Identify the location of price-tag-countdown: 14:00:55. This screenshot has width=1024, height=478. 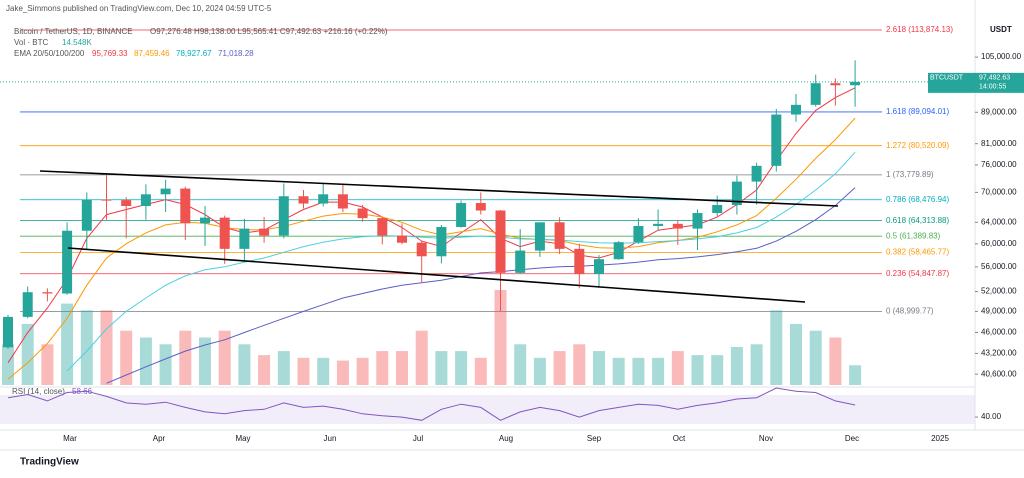
(992, 87).